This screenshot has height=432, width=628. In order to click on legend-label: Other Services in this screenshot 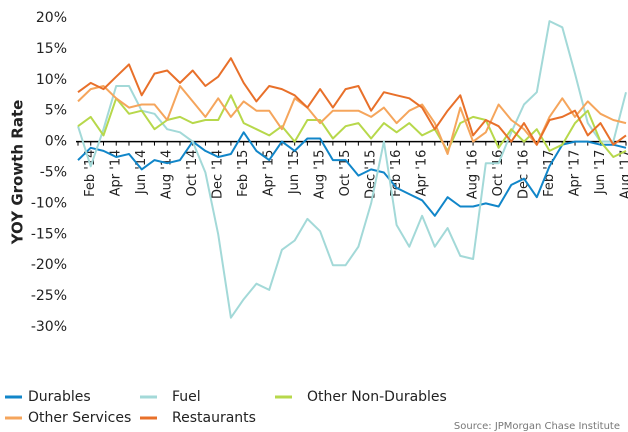, I will do `click(79, 418)`.